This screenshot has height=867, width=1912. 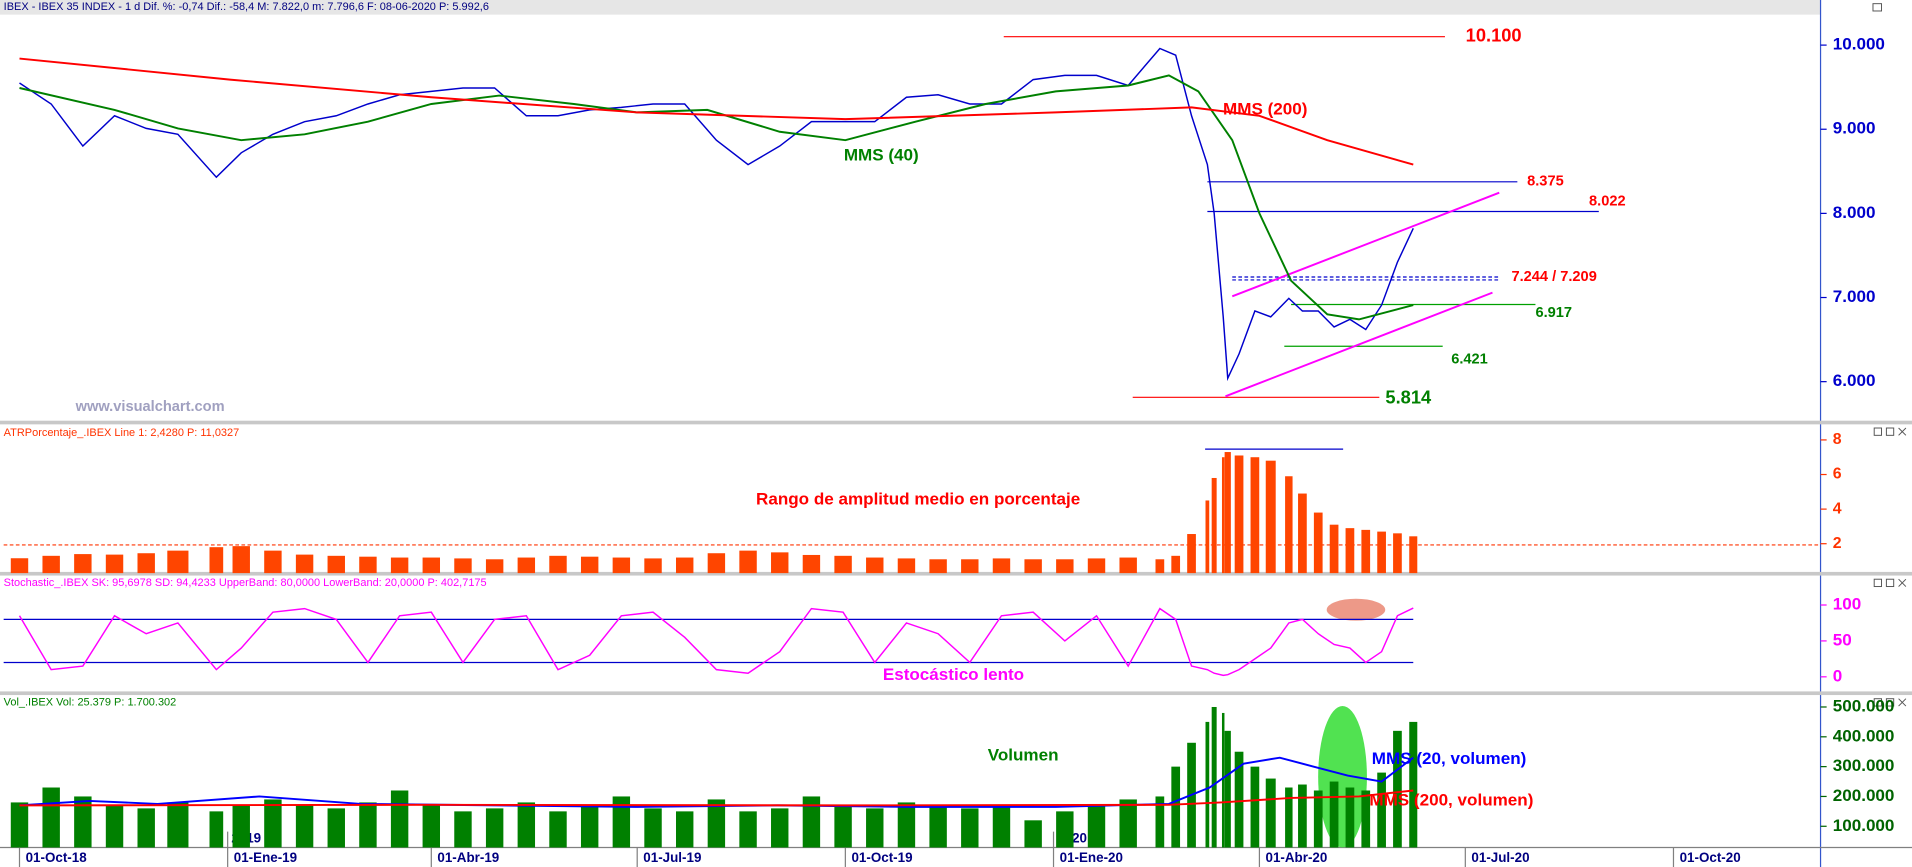 What do you see at coordinates (1500, 857) in the screenshot?
I see `x-tick-label: 01-Jul-20` at bounding box center [1500, 857].